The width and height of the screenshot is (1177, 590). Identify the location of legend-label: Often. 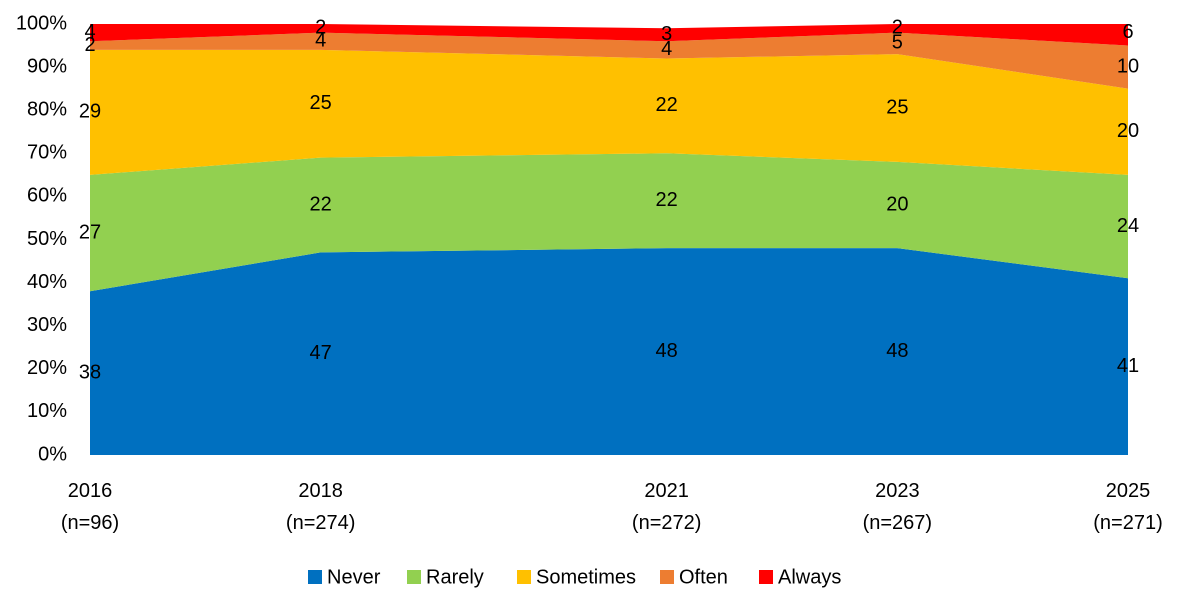
(703, 577).